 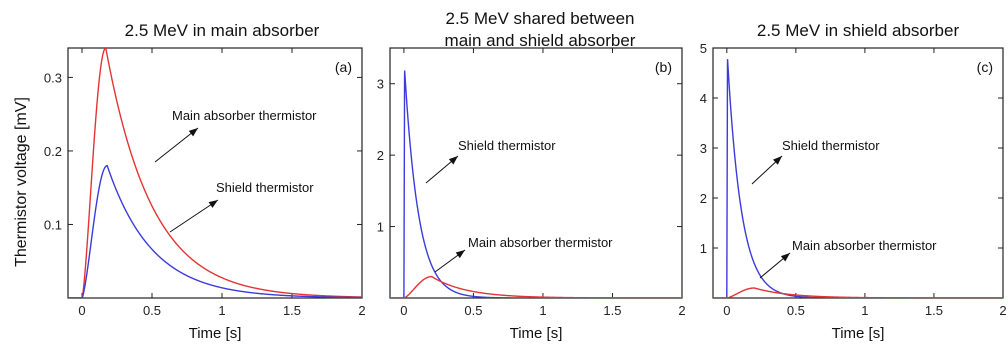 What do you see at coordinates (703, 98) in the screenshot?
I see `y-tick-label: 4` at bounding box center [703, 98].